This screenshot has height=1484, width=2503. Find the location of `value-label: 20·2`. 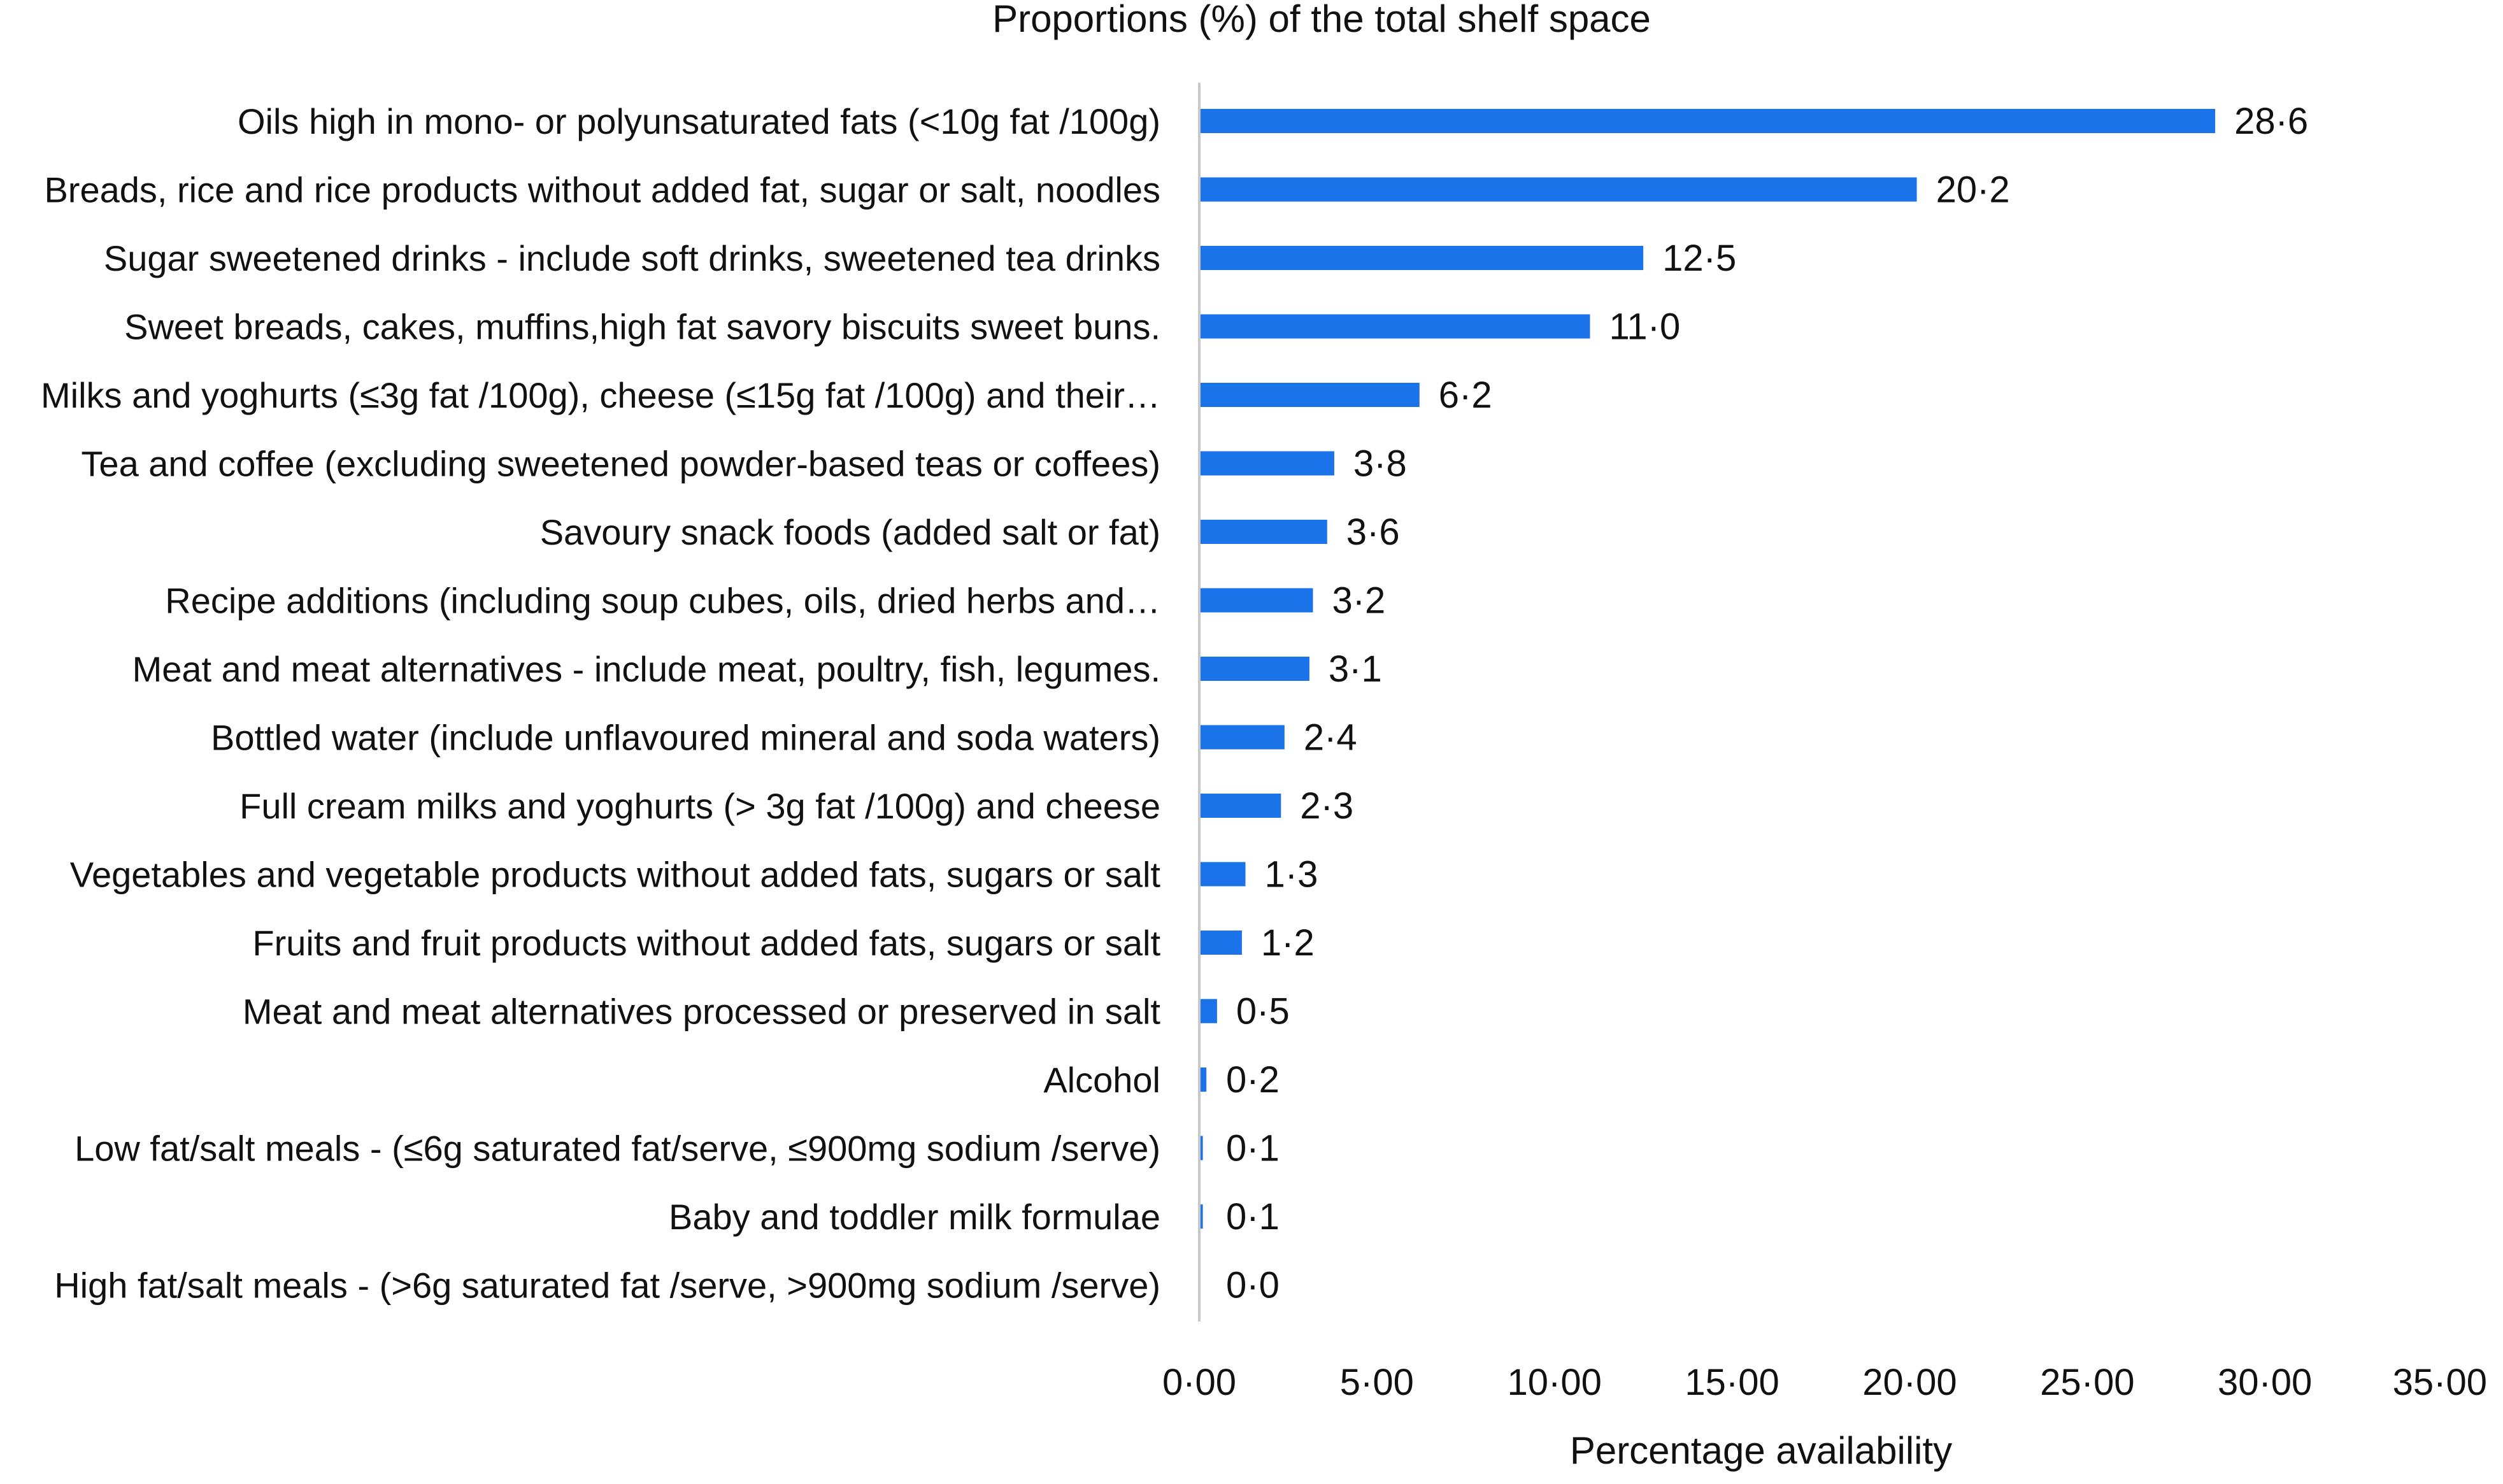

value-label: 20·2 is located at coordinates (1973, 190).